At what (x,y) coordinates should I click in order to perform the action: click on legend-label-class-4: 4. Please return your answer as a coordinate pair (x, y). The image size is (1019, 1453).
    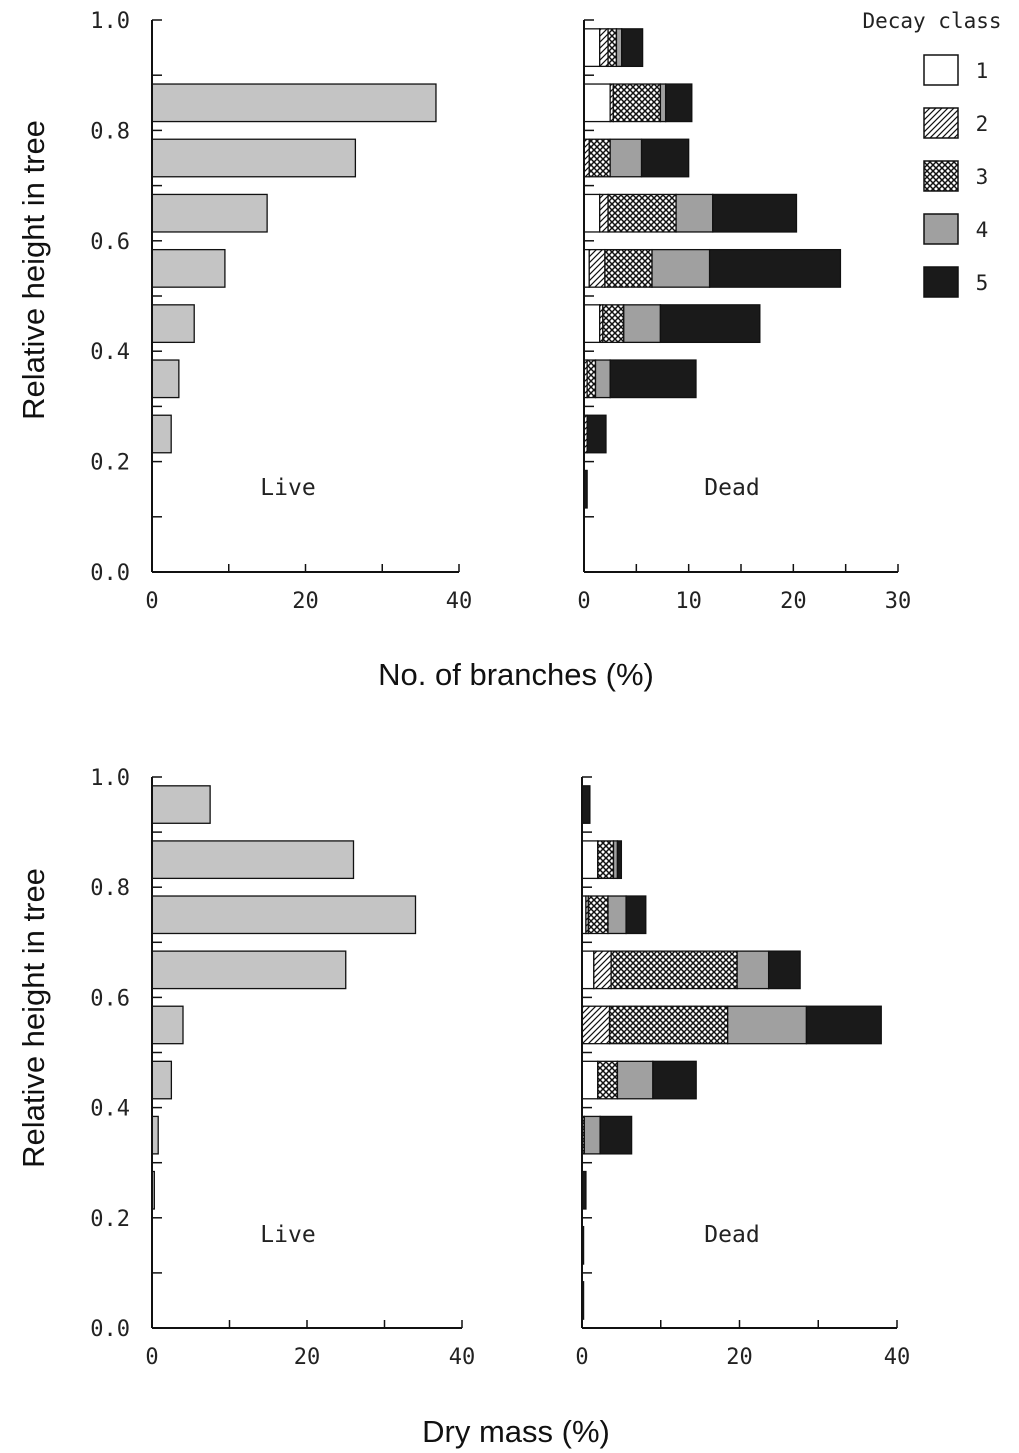
    Looking at the image, I should click on (982, 230).